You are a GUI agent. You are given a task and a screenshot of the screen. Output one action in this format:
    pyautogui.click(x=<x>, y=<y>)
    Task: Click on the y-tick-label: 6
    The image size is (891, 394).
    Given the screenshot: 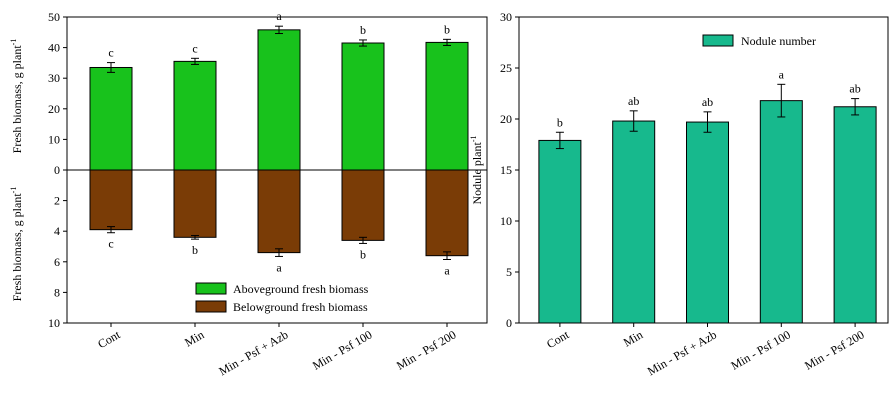 What is the action you would take?
    pyautogui.click(x=57, y=262)
    